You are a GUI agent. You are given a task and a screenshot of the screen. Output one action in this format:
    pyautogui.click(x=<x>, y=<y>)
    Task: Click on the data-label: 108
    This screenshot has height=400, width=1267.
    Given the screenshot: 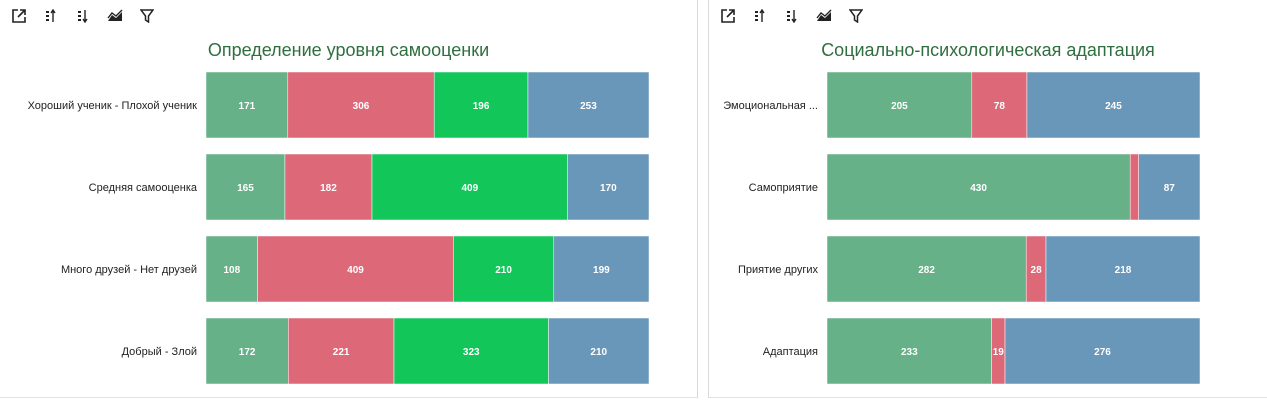 What is the action you would take?
    pyautogui.click(x=231, y=270)
    